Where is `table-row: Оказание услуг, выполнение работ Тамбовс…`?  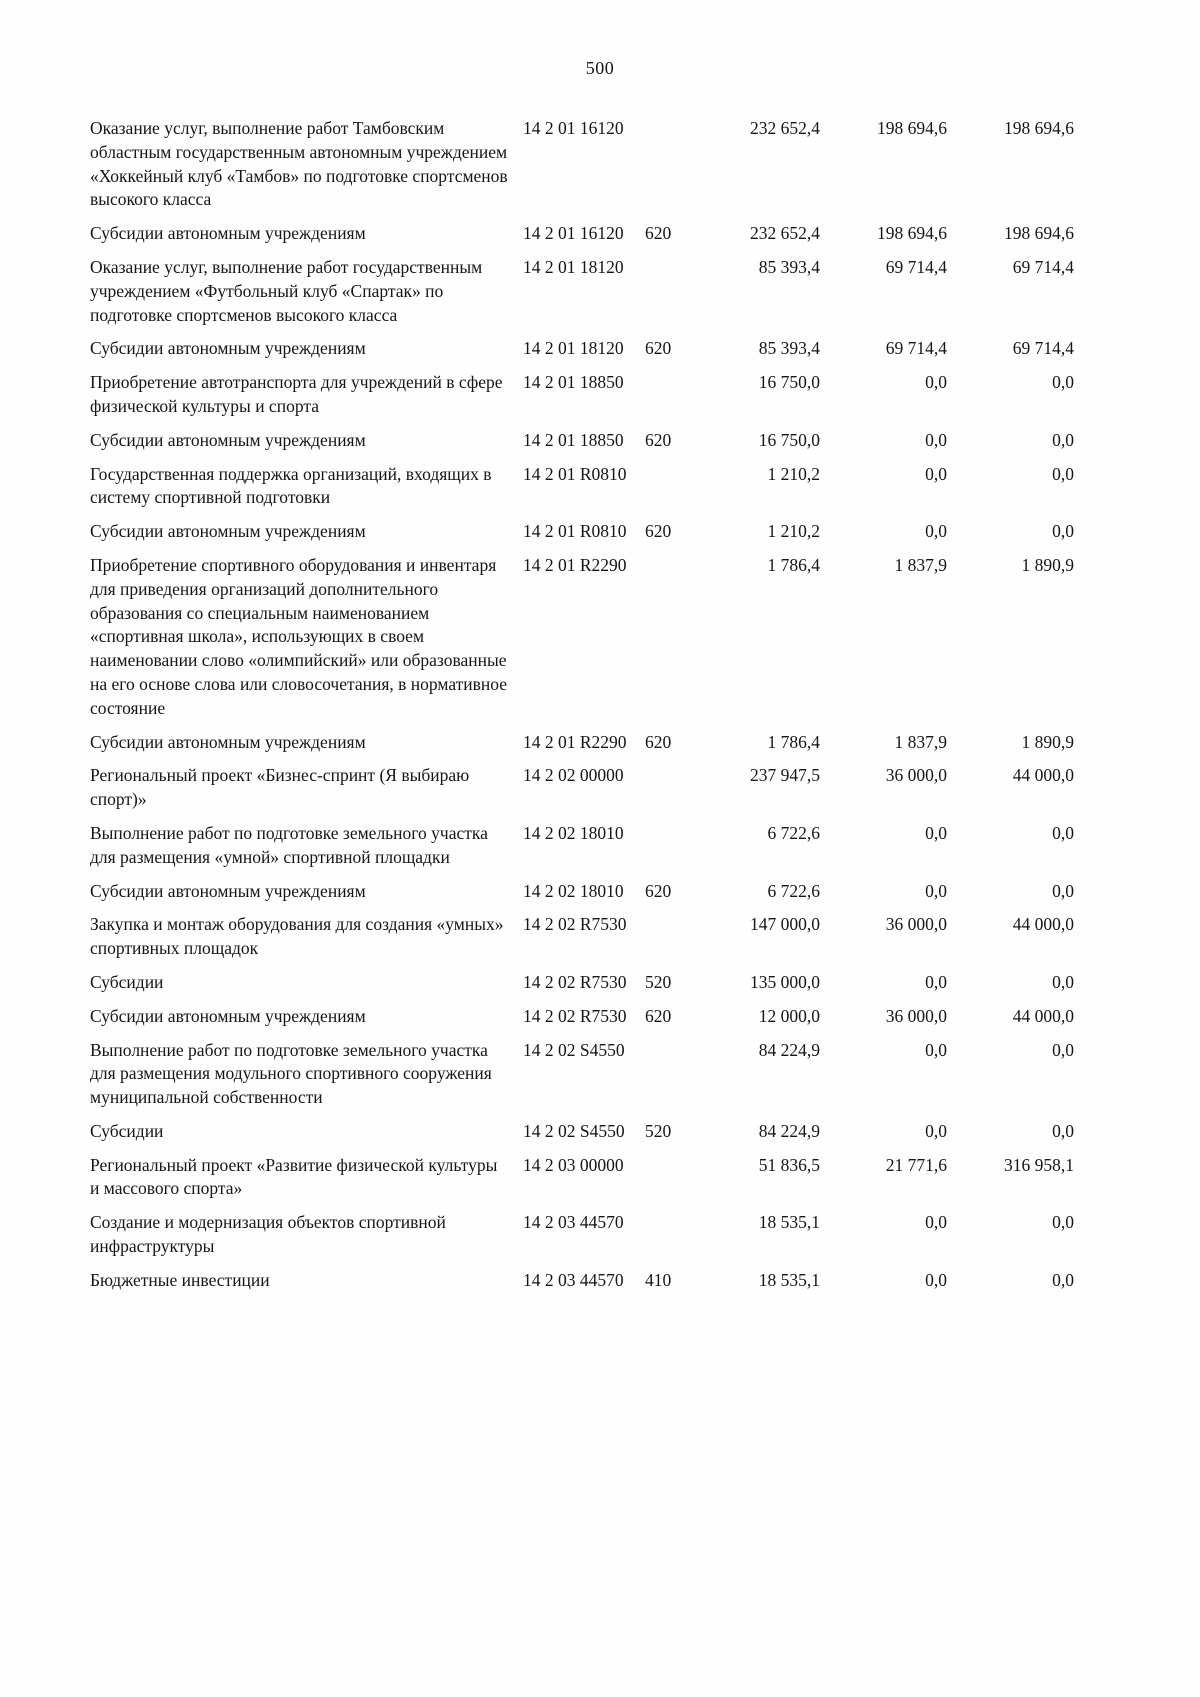
table-row: Оказание услуг, выполнение работ Тамбовс… is located at coordinates (582, 164).